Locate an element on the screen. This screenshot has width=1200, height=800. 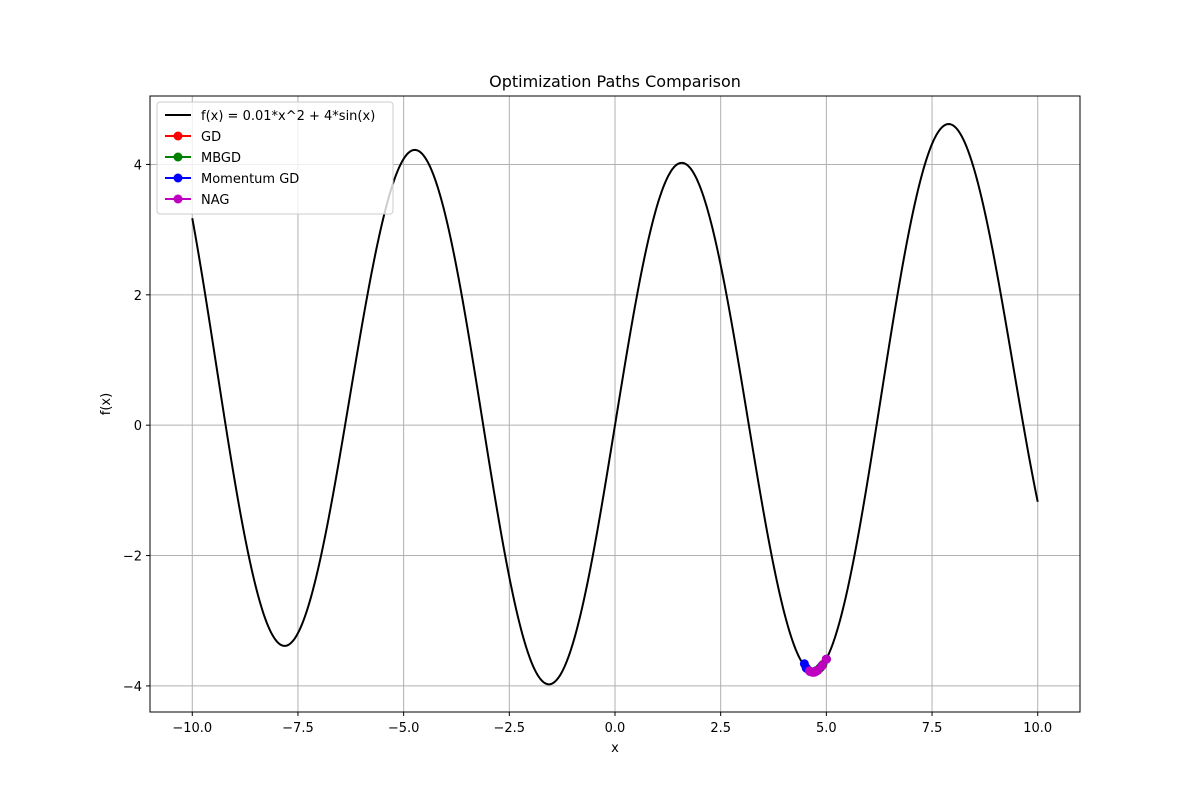
x-axis-label: x is located at coordinates (615, 748).